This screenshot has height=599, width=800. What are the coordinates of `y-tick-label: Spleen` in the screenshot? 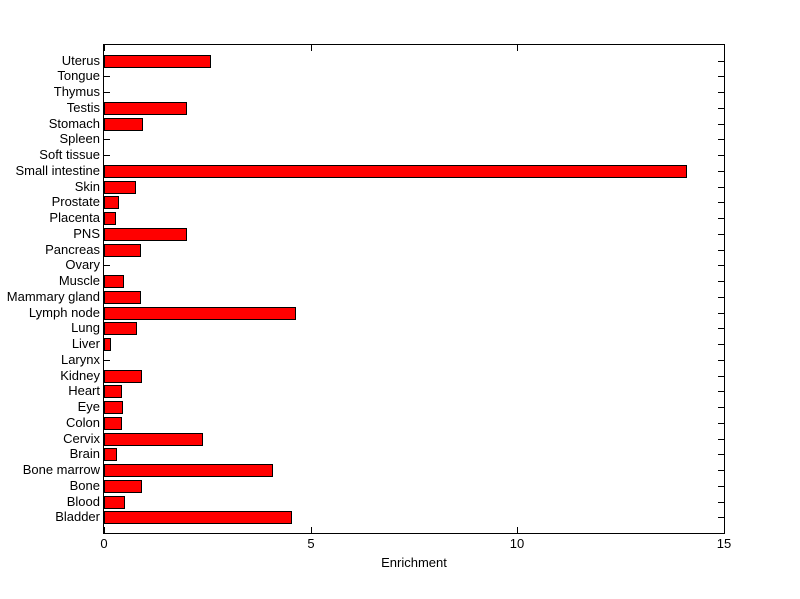 It's located at (79, 138).